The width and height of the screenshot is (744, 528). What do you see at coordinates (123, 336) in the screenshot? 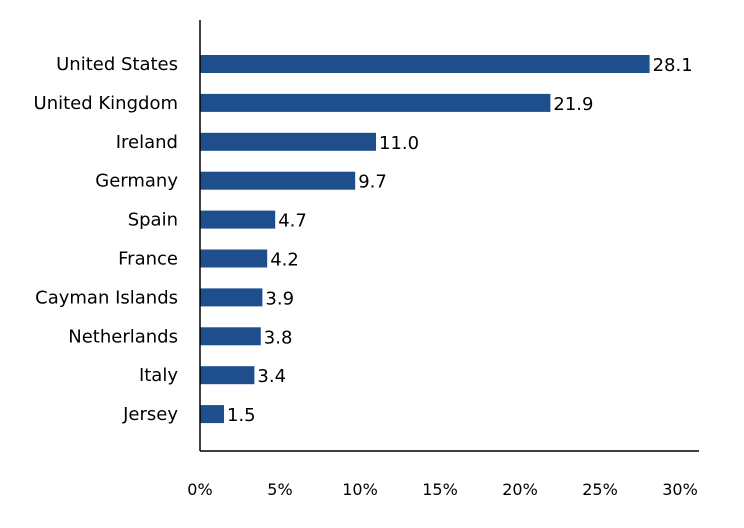
I see `category-label: Netherlands` at bounding box center [123, 336].